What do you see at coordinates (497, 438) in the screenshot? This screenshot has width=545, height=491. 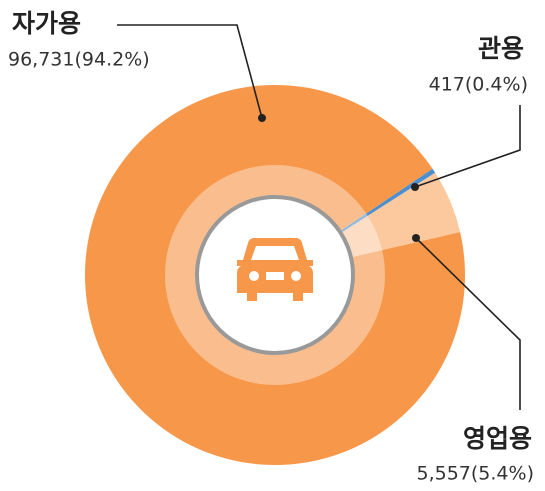 I see `label-name: 영업용` at bounding box center [497, 438].